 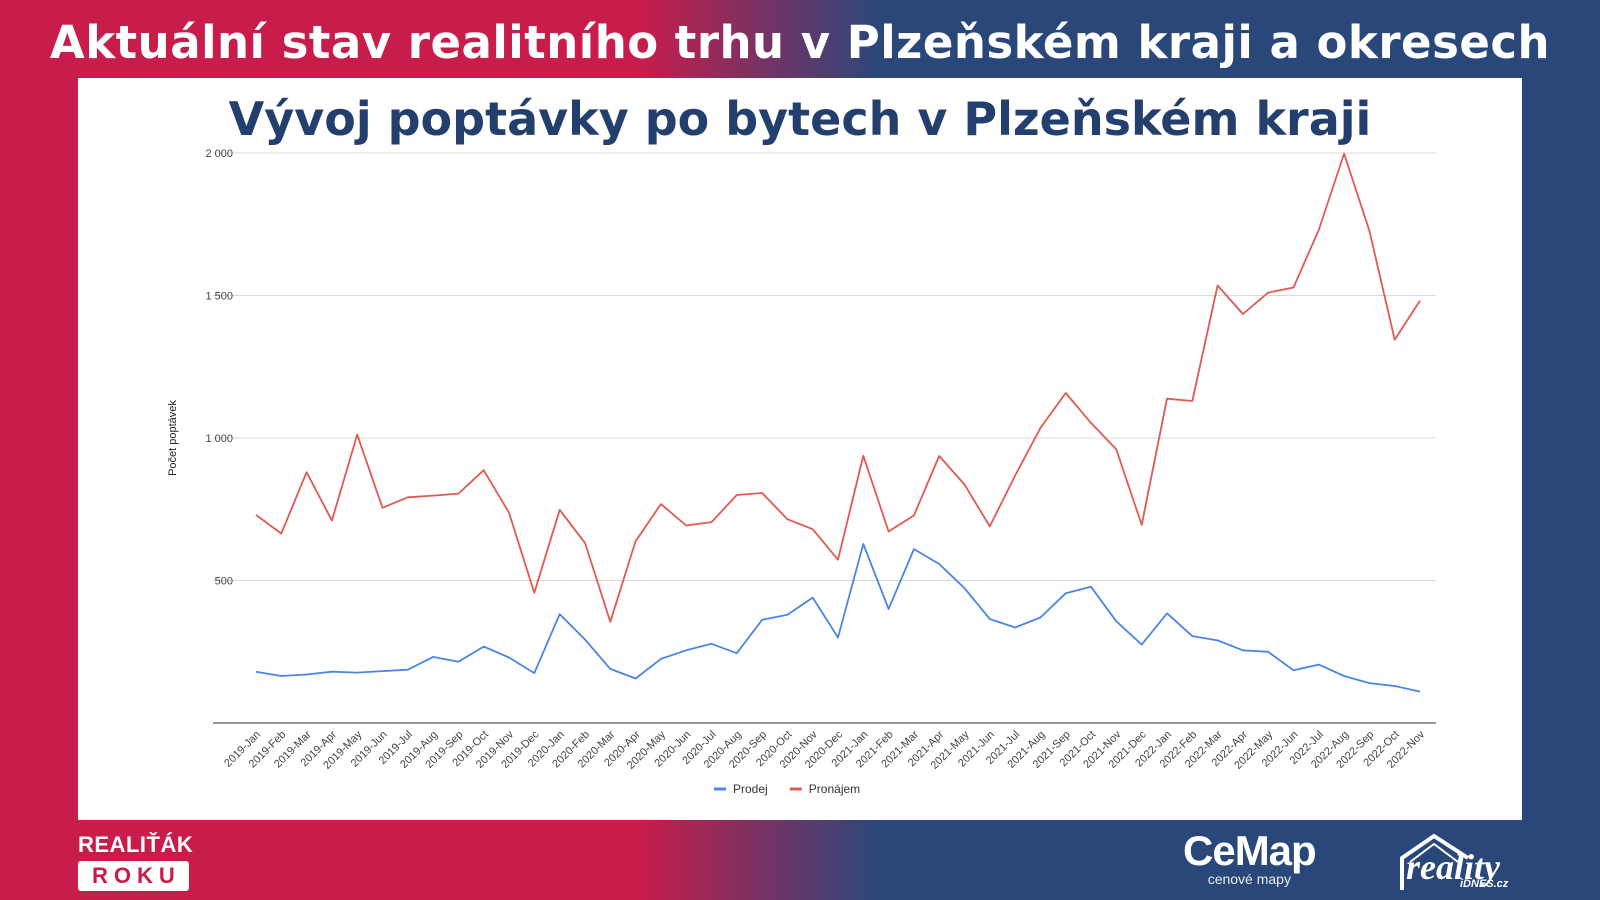 What do you see at coordinates (1250, 850) in the screenshot?
I see `cemap-logo-text: CeMap` at bounding box center [1250, 850].